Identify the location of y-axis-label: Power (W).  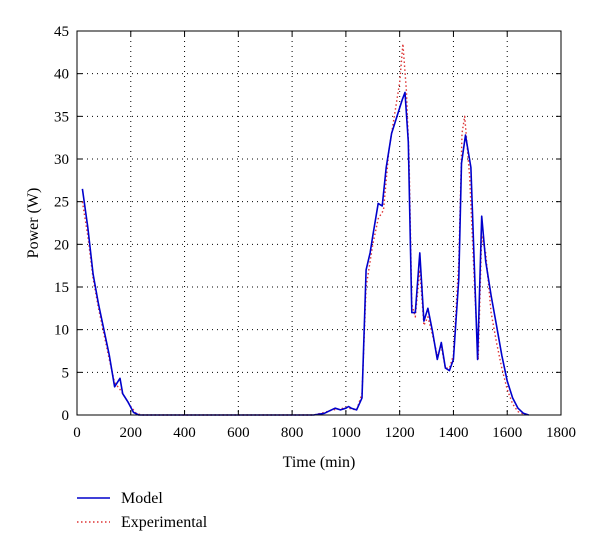
(33, 223).